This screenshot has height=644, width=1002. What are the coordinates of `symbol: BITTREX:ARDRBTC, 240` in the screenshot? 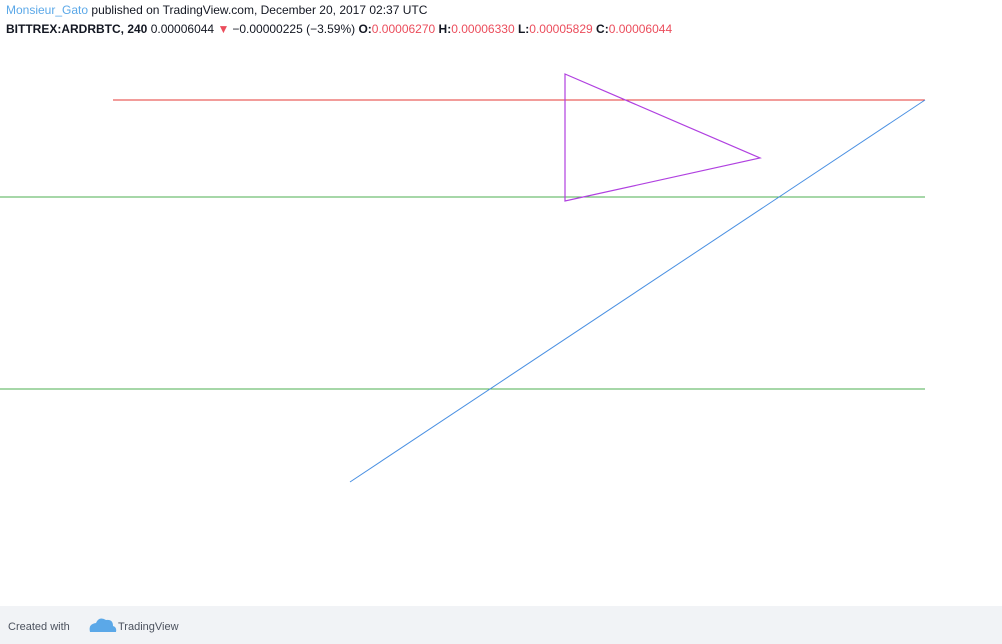 It's located at (77, 29).